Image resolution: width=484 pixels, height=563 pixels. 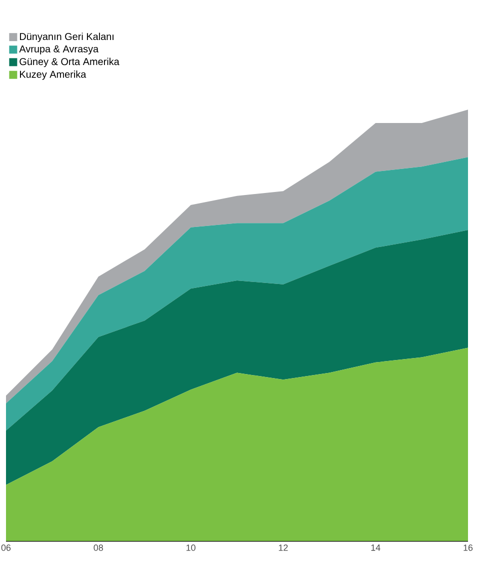 I want to click on x-tick-label: 06, so click(x=6, y=547).